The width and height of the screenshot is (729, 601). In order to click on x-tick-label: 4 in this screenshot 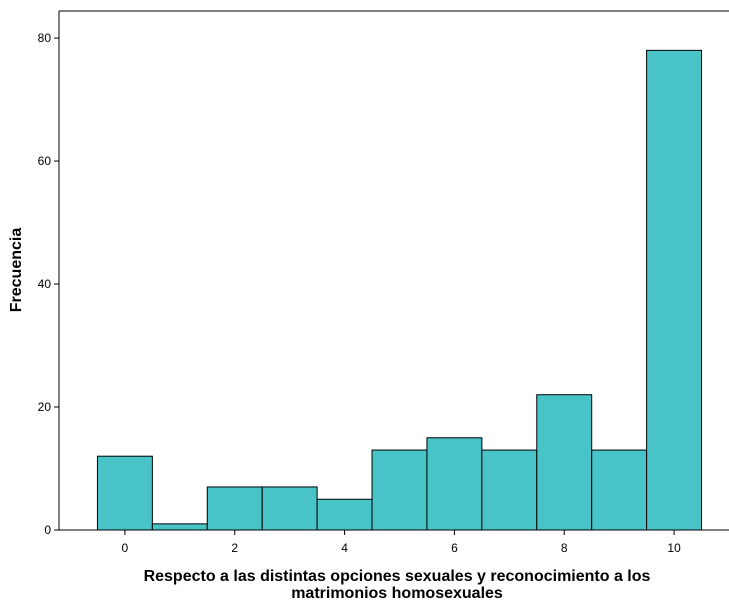, I will do `click(344, 548)`.